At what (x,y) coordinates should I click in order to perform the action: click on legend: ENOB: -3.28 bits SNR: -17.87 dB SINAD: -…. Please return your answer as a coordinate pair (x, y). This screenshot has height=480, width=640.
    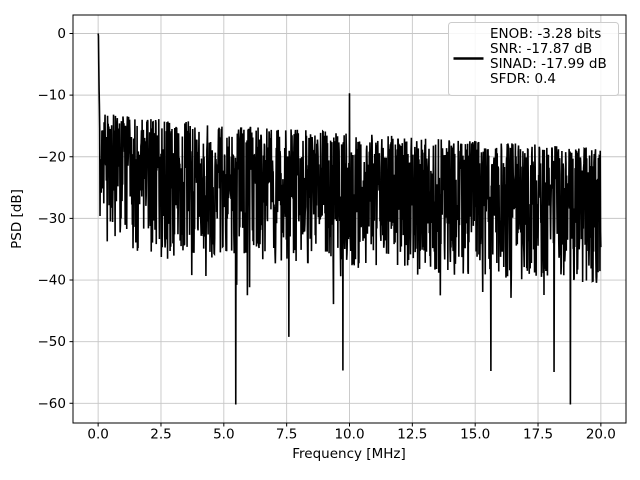
    Looking at the image, I should click on (533, 59).